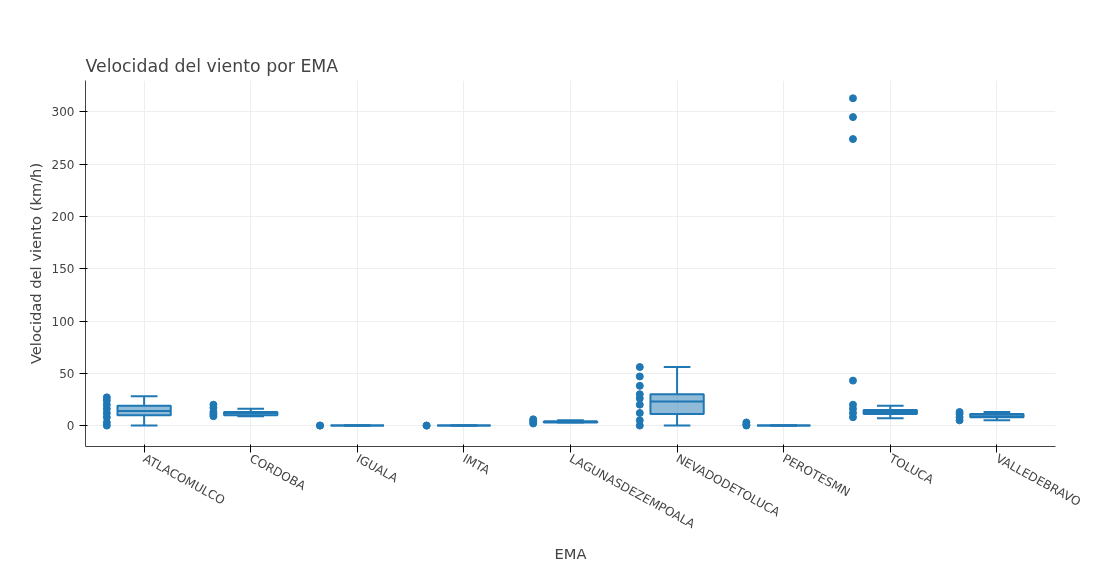  I want to click on y-tick-label: 250, so click(63, 164).